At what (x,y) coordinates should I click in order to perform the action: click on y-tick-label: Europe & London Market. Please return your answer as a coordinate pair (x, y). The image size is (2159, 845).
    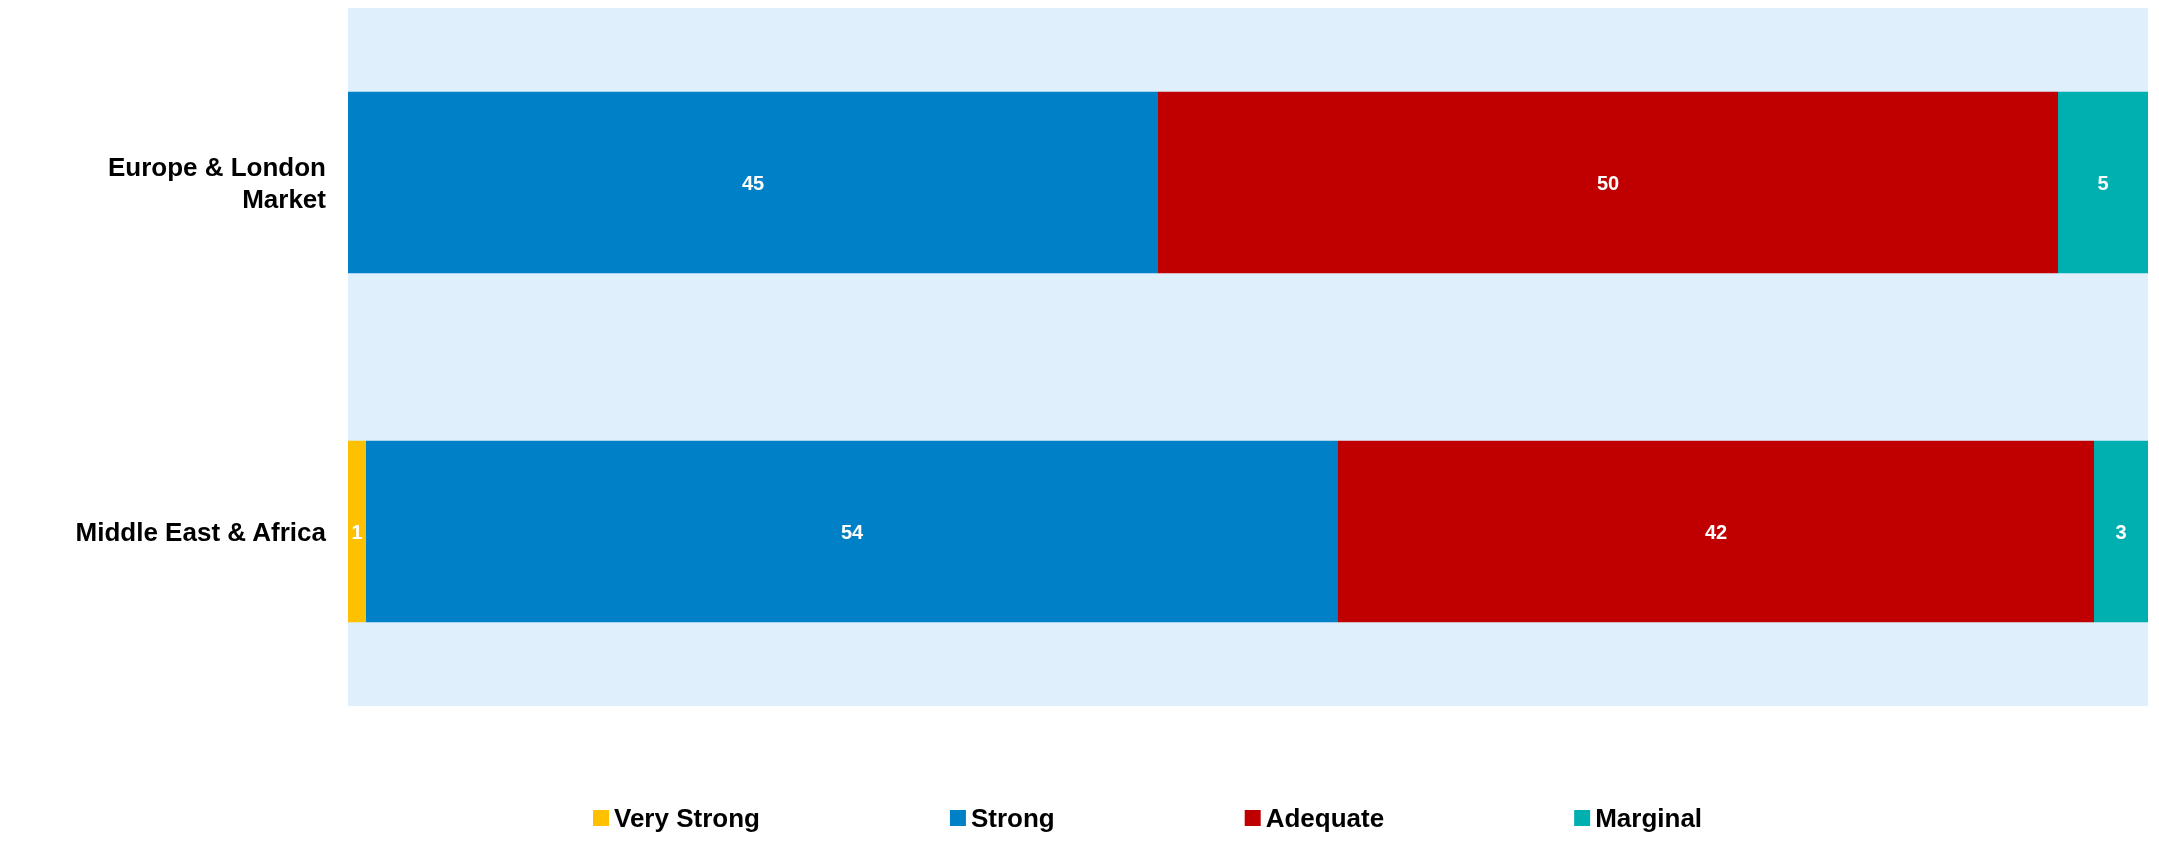
    Looking at the image, I should click on (217, 182).